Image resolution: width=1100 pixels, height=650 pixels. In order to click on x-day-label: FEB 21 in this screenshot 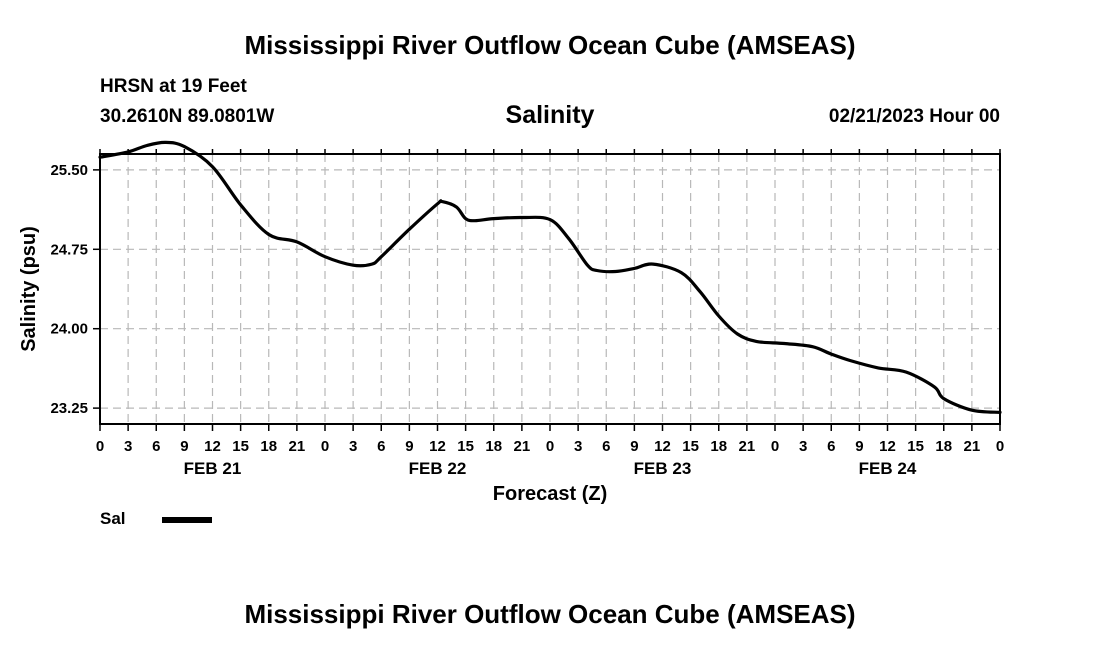, I will do `click(213, 468)`.